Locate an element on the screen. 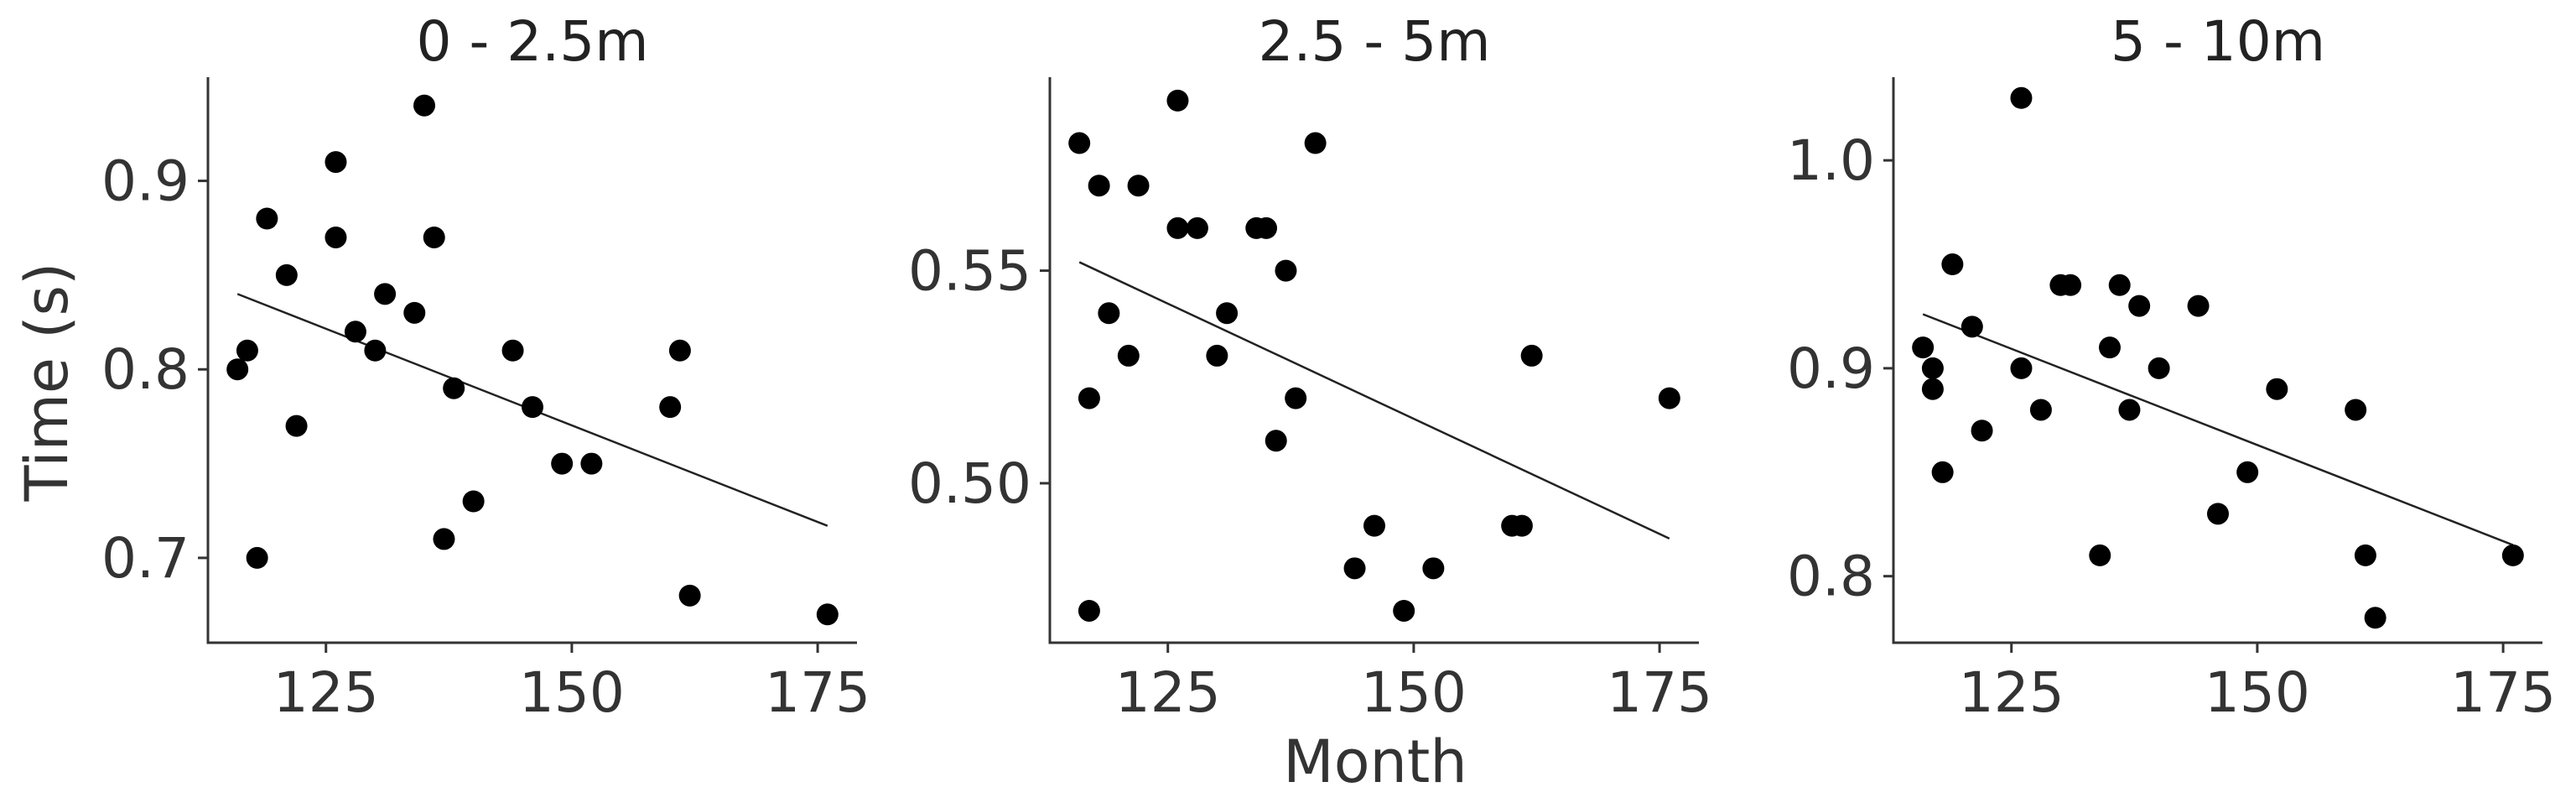 The width and height of the screenshot is (2576, 808). y-tick-label: 1.0 is located at coordinates (1831, 160).